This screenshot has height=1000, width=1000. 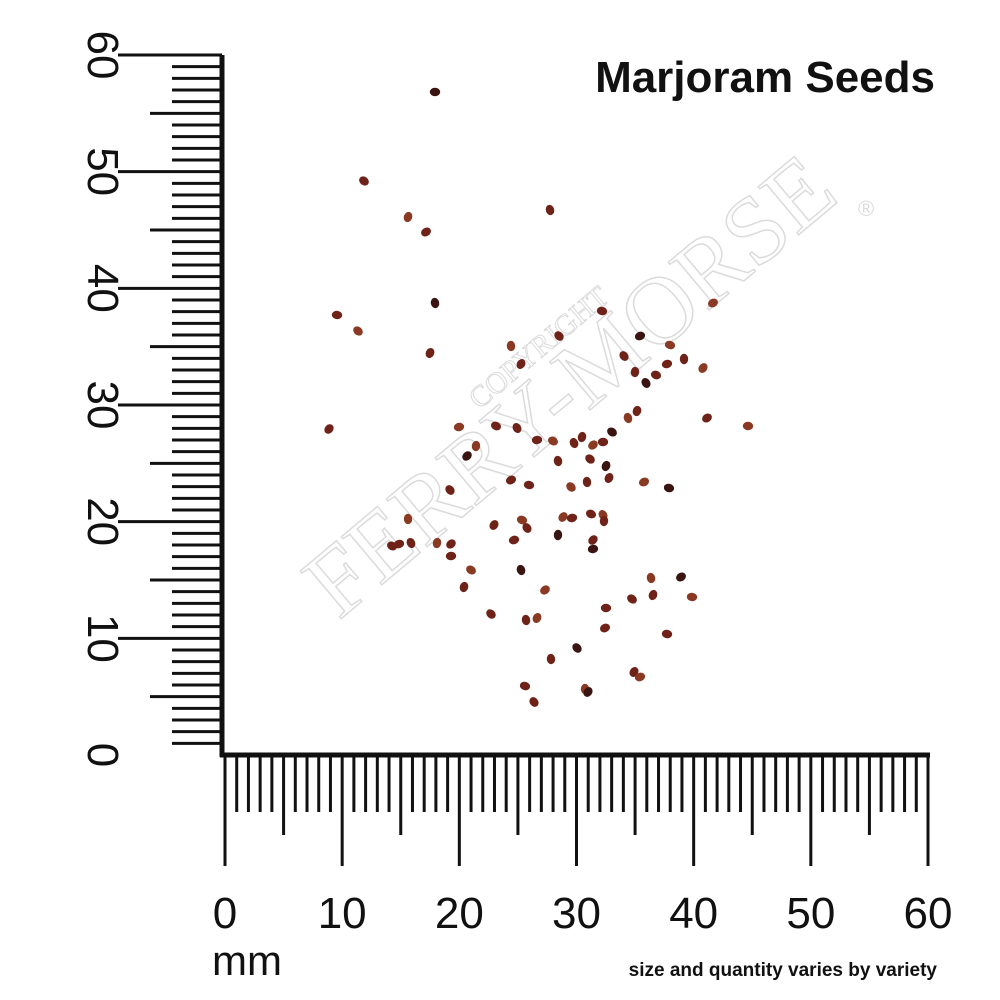 I want to click on y-ruler-label: 10, so click(x=102, y=638).